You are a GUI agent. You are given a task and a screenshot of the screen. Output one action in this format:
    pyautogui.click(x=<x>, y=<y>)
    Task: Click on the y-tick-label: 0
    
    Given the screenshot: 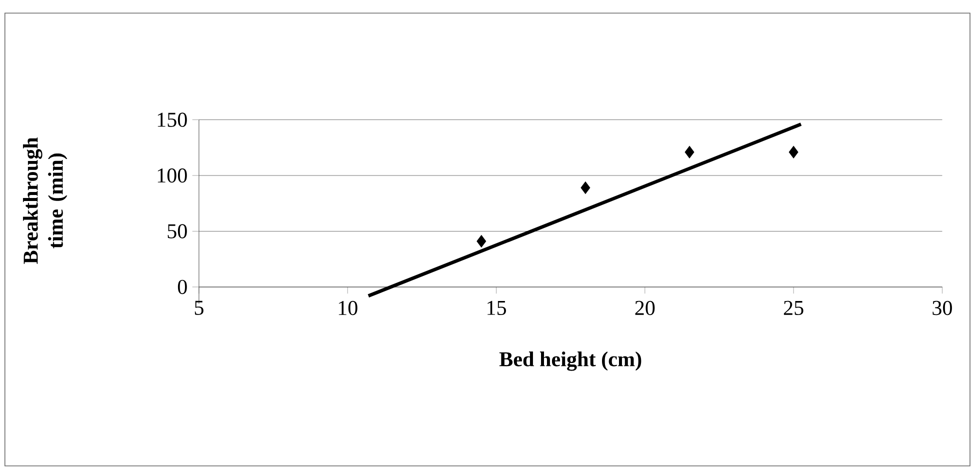 What is the action you would take?
    pyautogui.click(x=182, y=287)
    